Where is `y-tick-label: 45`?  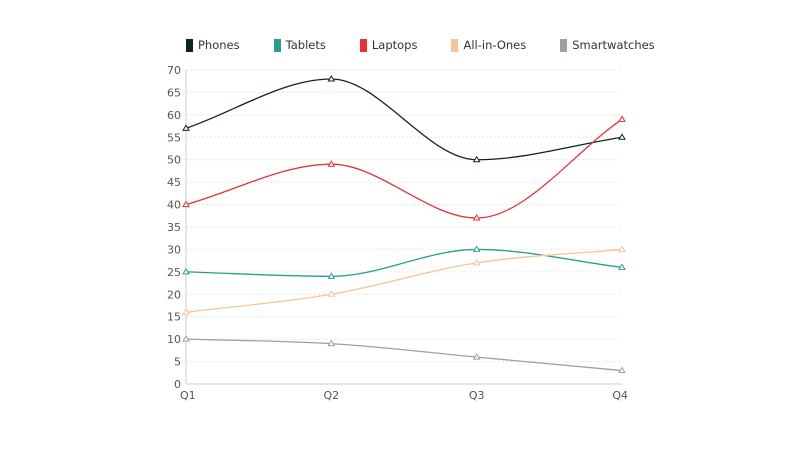 y-tick-label: 45 is located at coordinates (174, 182).